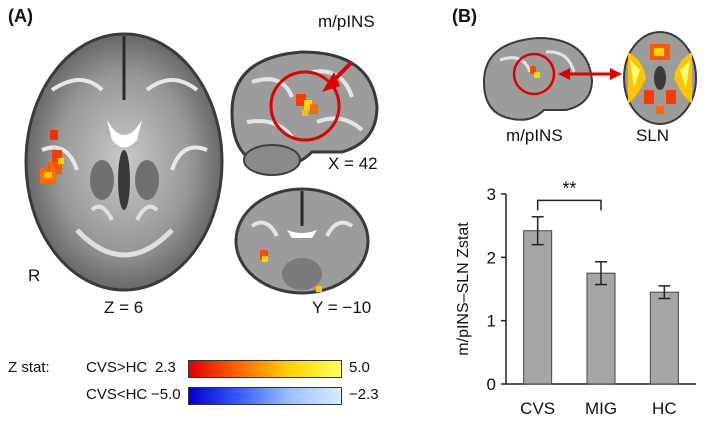 The width and height of the screenshot is (709, 422). I want to click on y-tick-label: 0, so click(491, 384).